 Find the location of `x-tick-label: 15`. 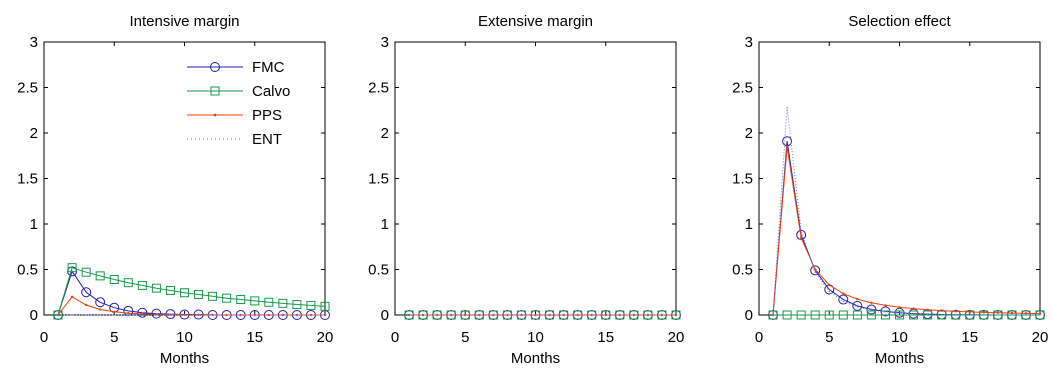

x-tick-label: 15 is located at coordinates (605, 337).